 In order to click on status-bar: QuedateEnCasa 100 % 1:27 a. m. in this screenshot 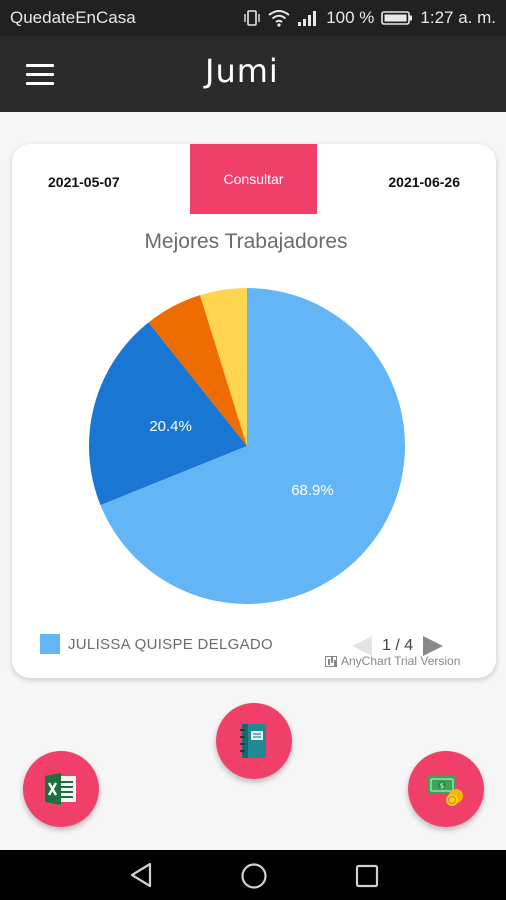, I will do `click(253, 18)`.